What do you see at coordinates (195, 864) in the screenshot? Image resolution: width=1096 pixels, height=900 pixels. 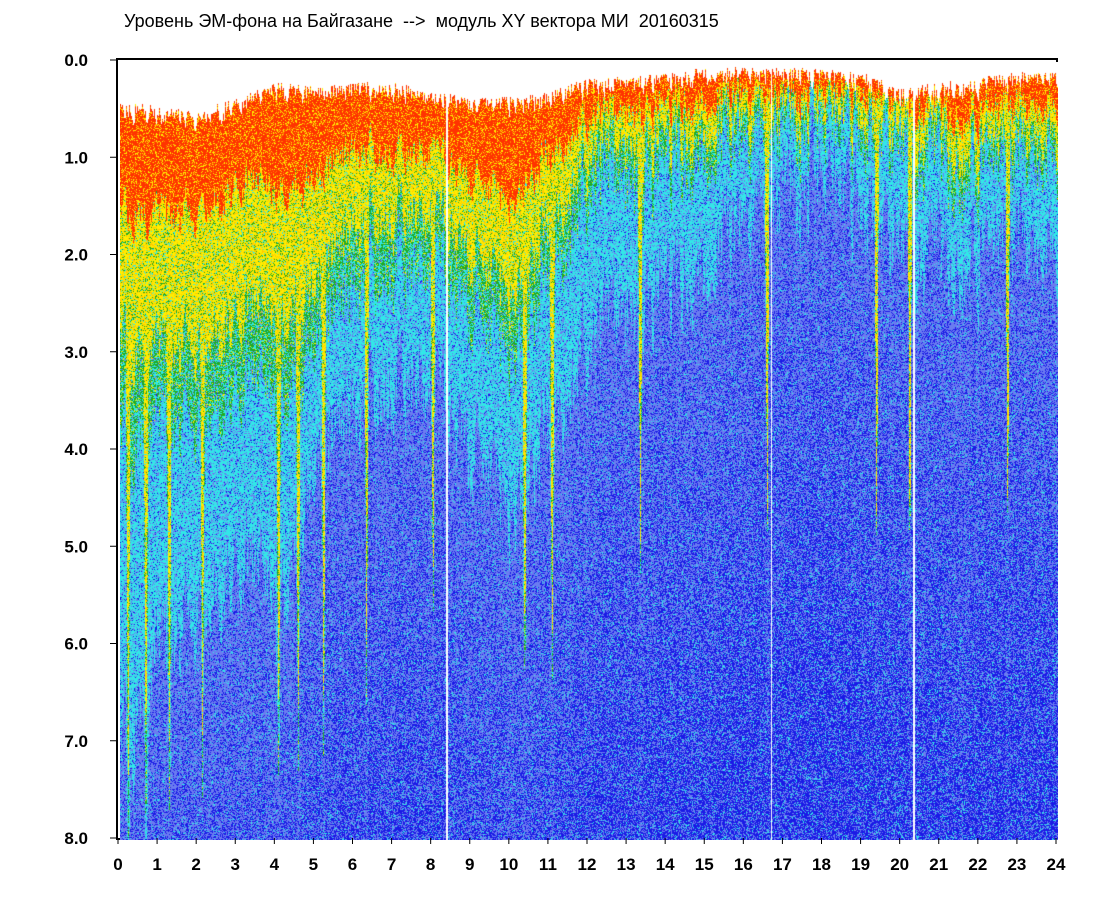 I see `x-tick-label: 2` at bounding box center [195, 864].